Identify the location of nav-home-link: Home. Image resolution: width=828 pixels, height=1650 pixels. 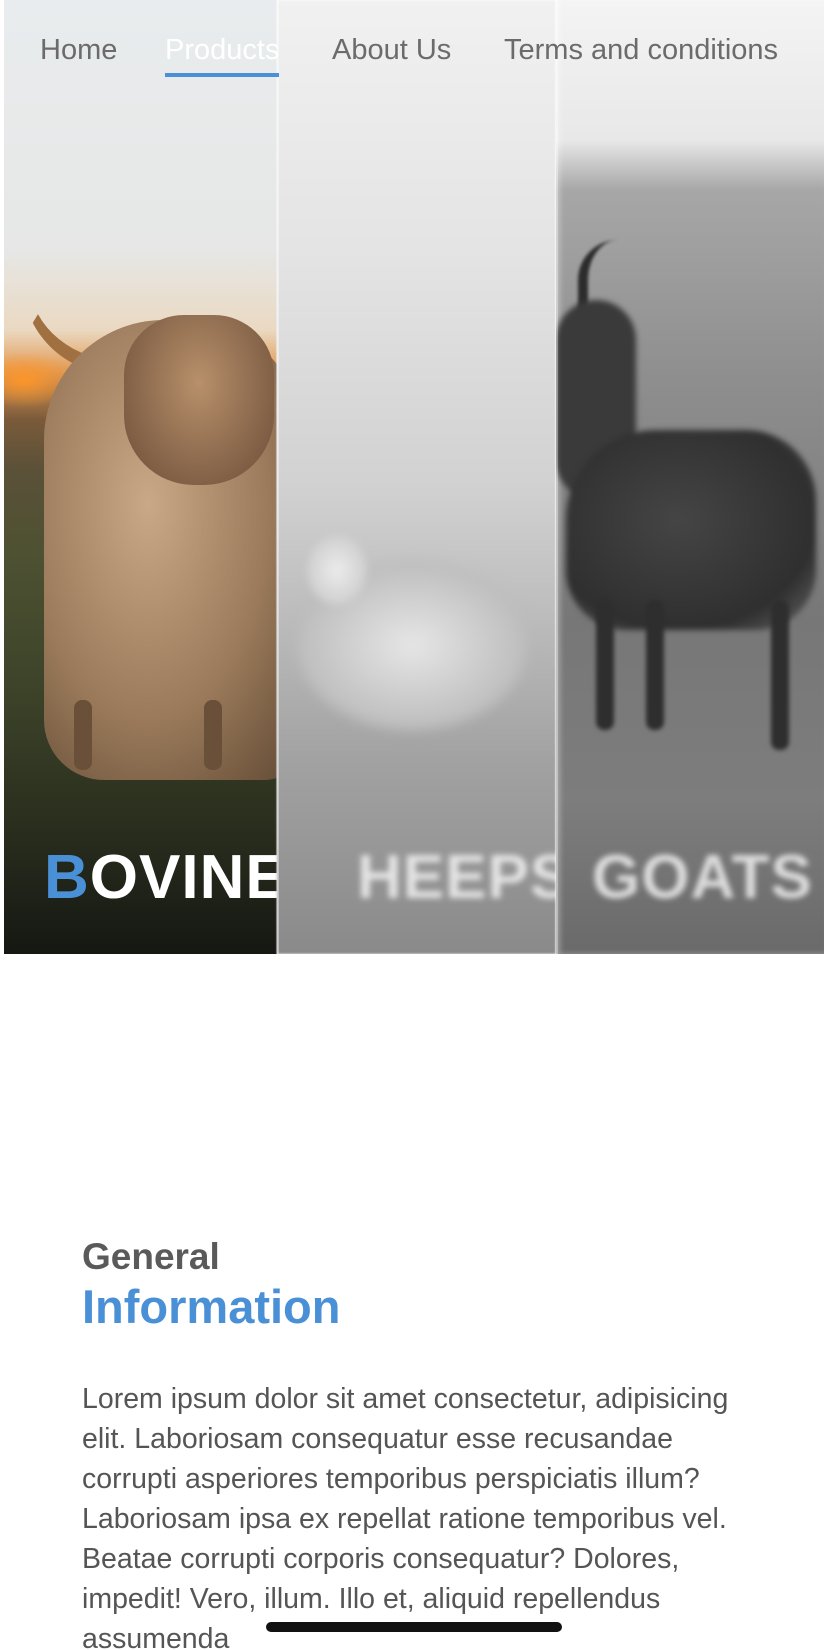
(79, 50).